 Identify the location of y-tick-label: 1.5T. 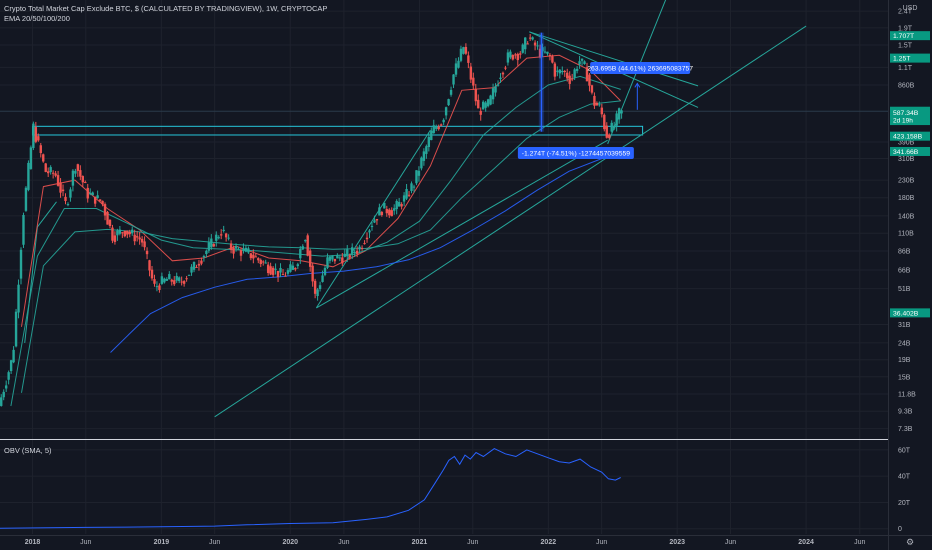
(905, 45).